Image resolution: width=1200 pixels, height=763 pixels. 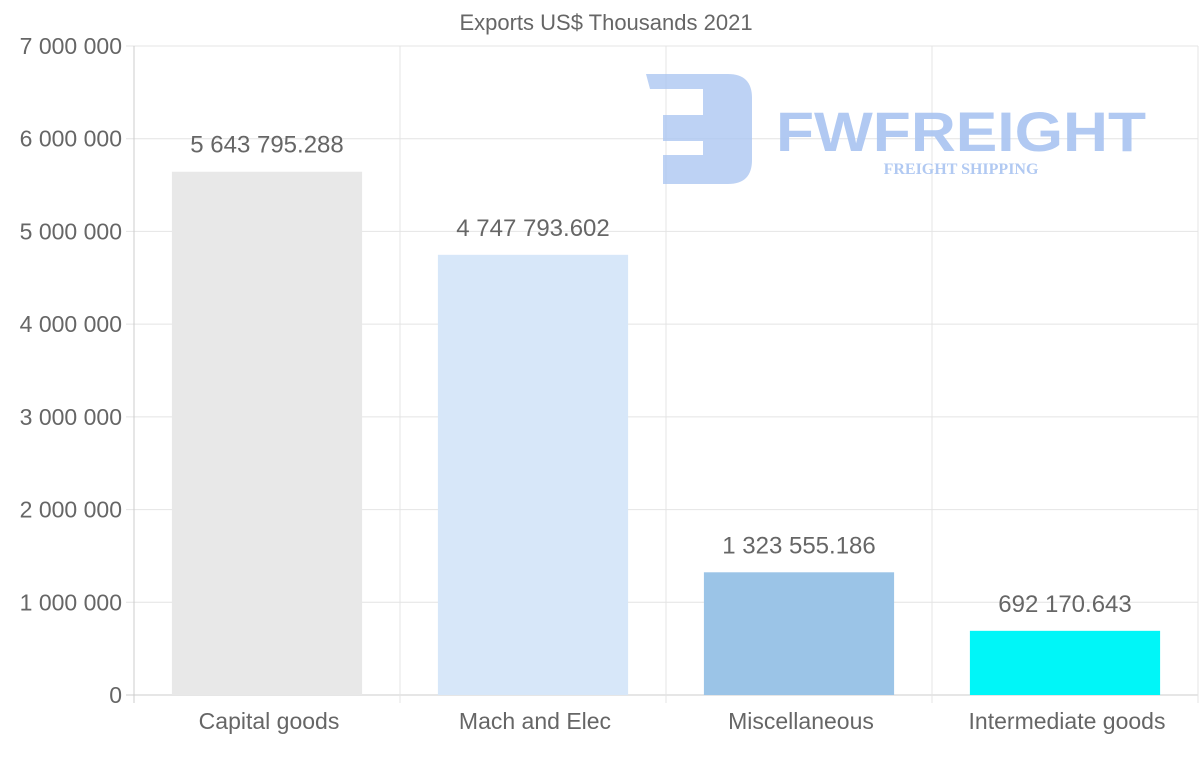 I want to click on y-tick-label: 7 000 000, so click(x=71, y=46).